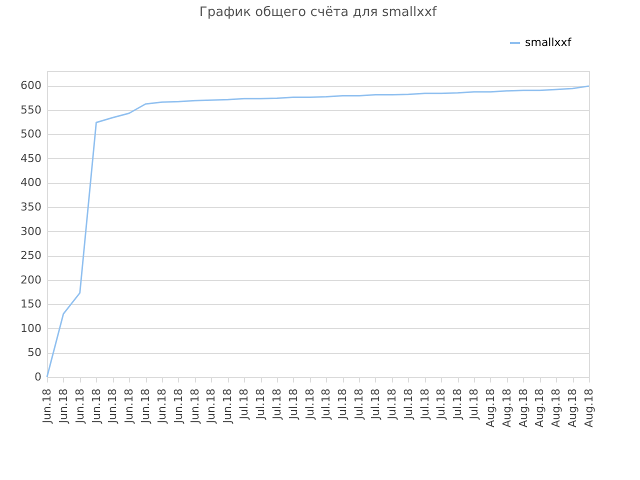  What do you see at coordinates (38, 377) in the screenshot?
I see `y-tick-label: 0` at bounding box center [38, 377].